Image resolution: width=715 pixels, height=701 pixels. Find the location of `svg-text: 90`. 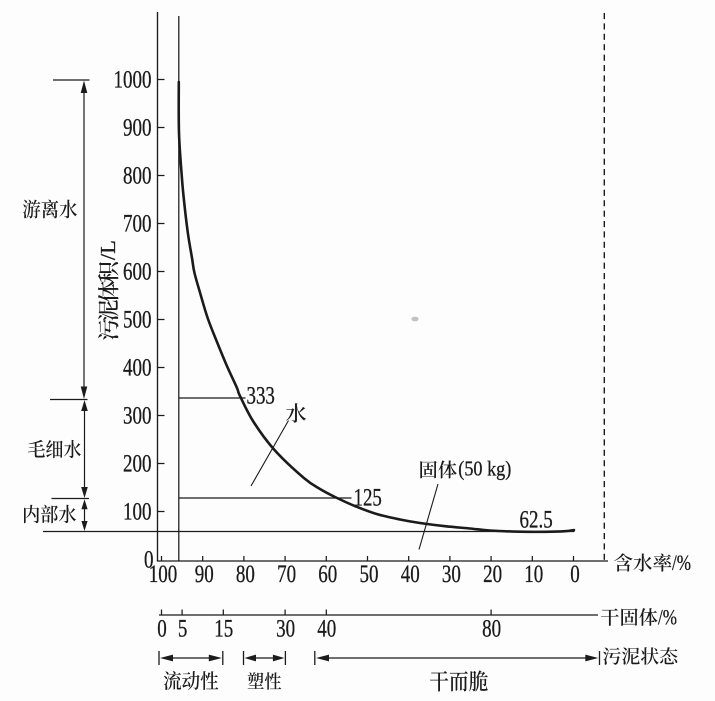

svg-text: 90 is located at coordinates (204, 574).